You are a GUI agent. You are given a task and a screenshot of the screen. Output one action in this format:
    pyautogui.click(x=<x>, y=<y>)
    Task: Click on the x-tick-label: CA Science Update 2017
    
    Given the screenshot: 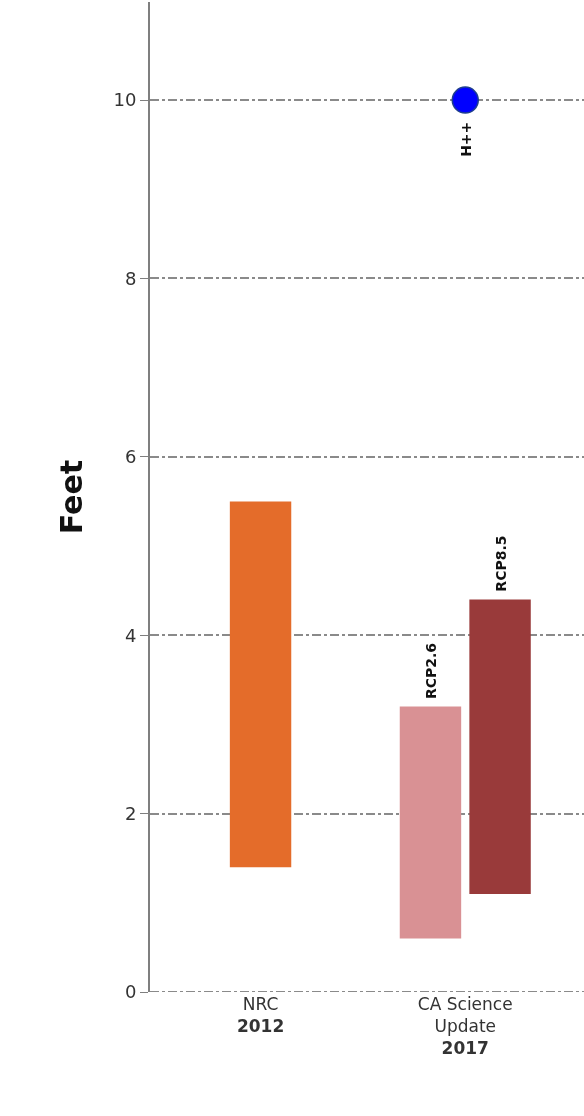 What is the action you would take?
    pyautogui.click(x=465, y=1026)
    